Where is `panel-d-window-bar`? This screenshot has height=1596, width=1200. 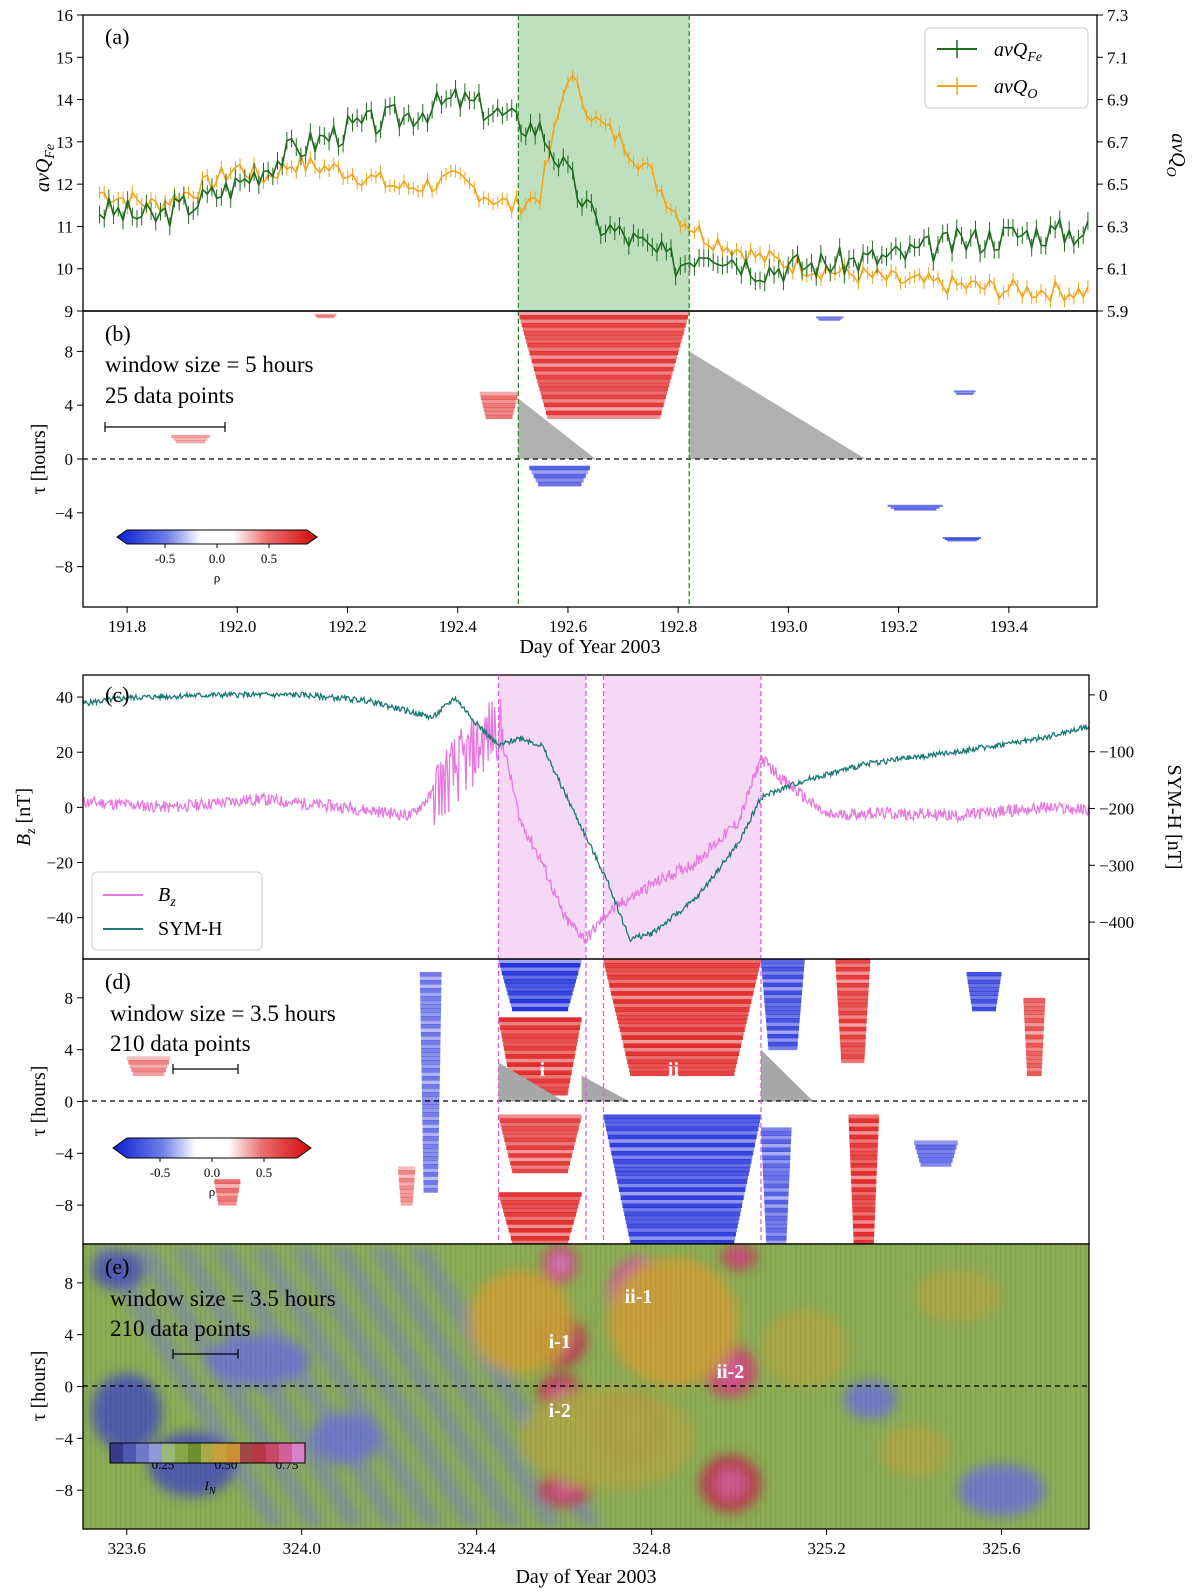 panel-d-window-bar is located at coordinates (205, 1069).